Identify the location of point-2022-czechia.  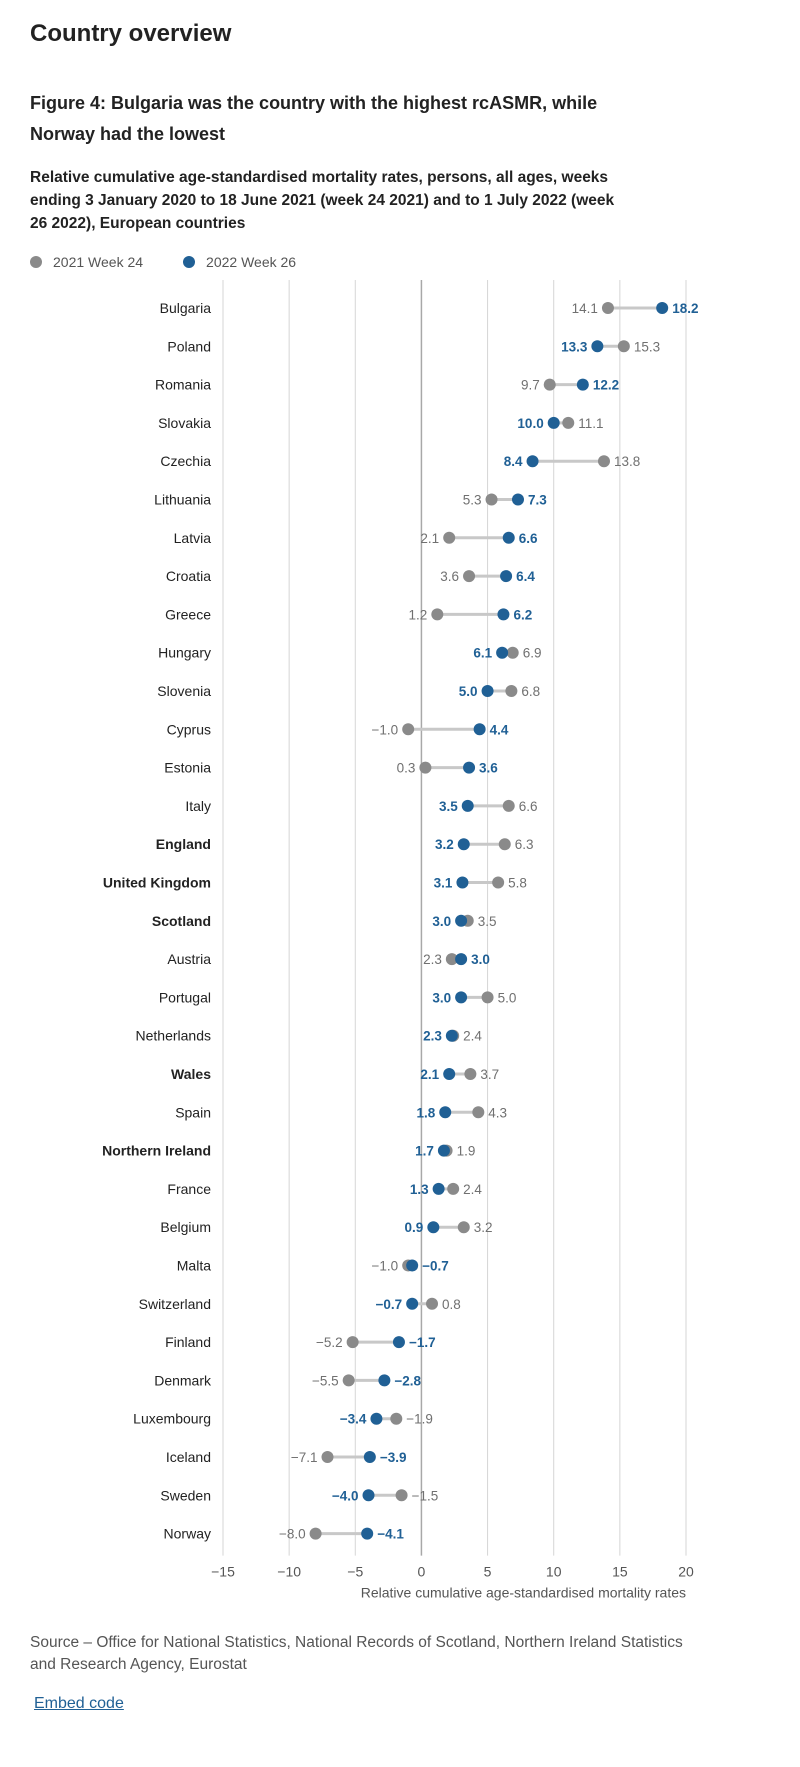
(532, 461).